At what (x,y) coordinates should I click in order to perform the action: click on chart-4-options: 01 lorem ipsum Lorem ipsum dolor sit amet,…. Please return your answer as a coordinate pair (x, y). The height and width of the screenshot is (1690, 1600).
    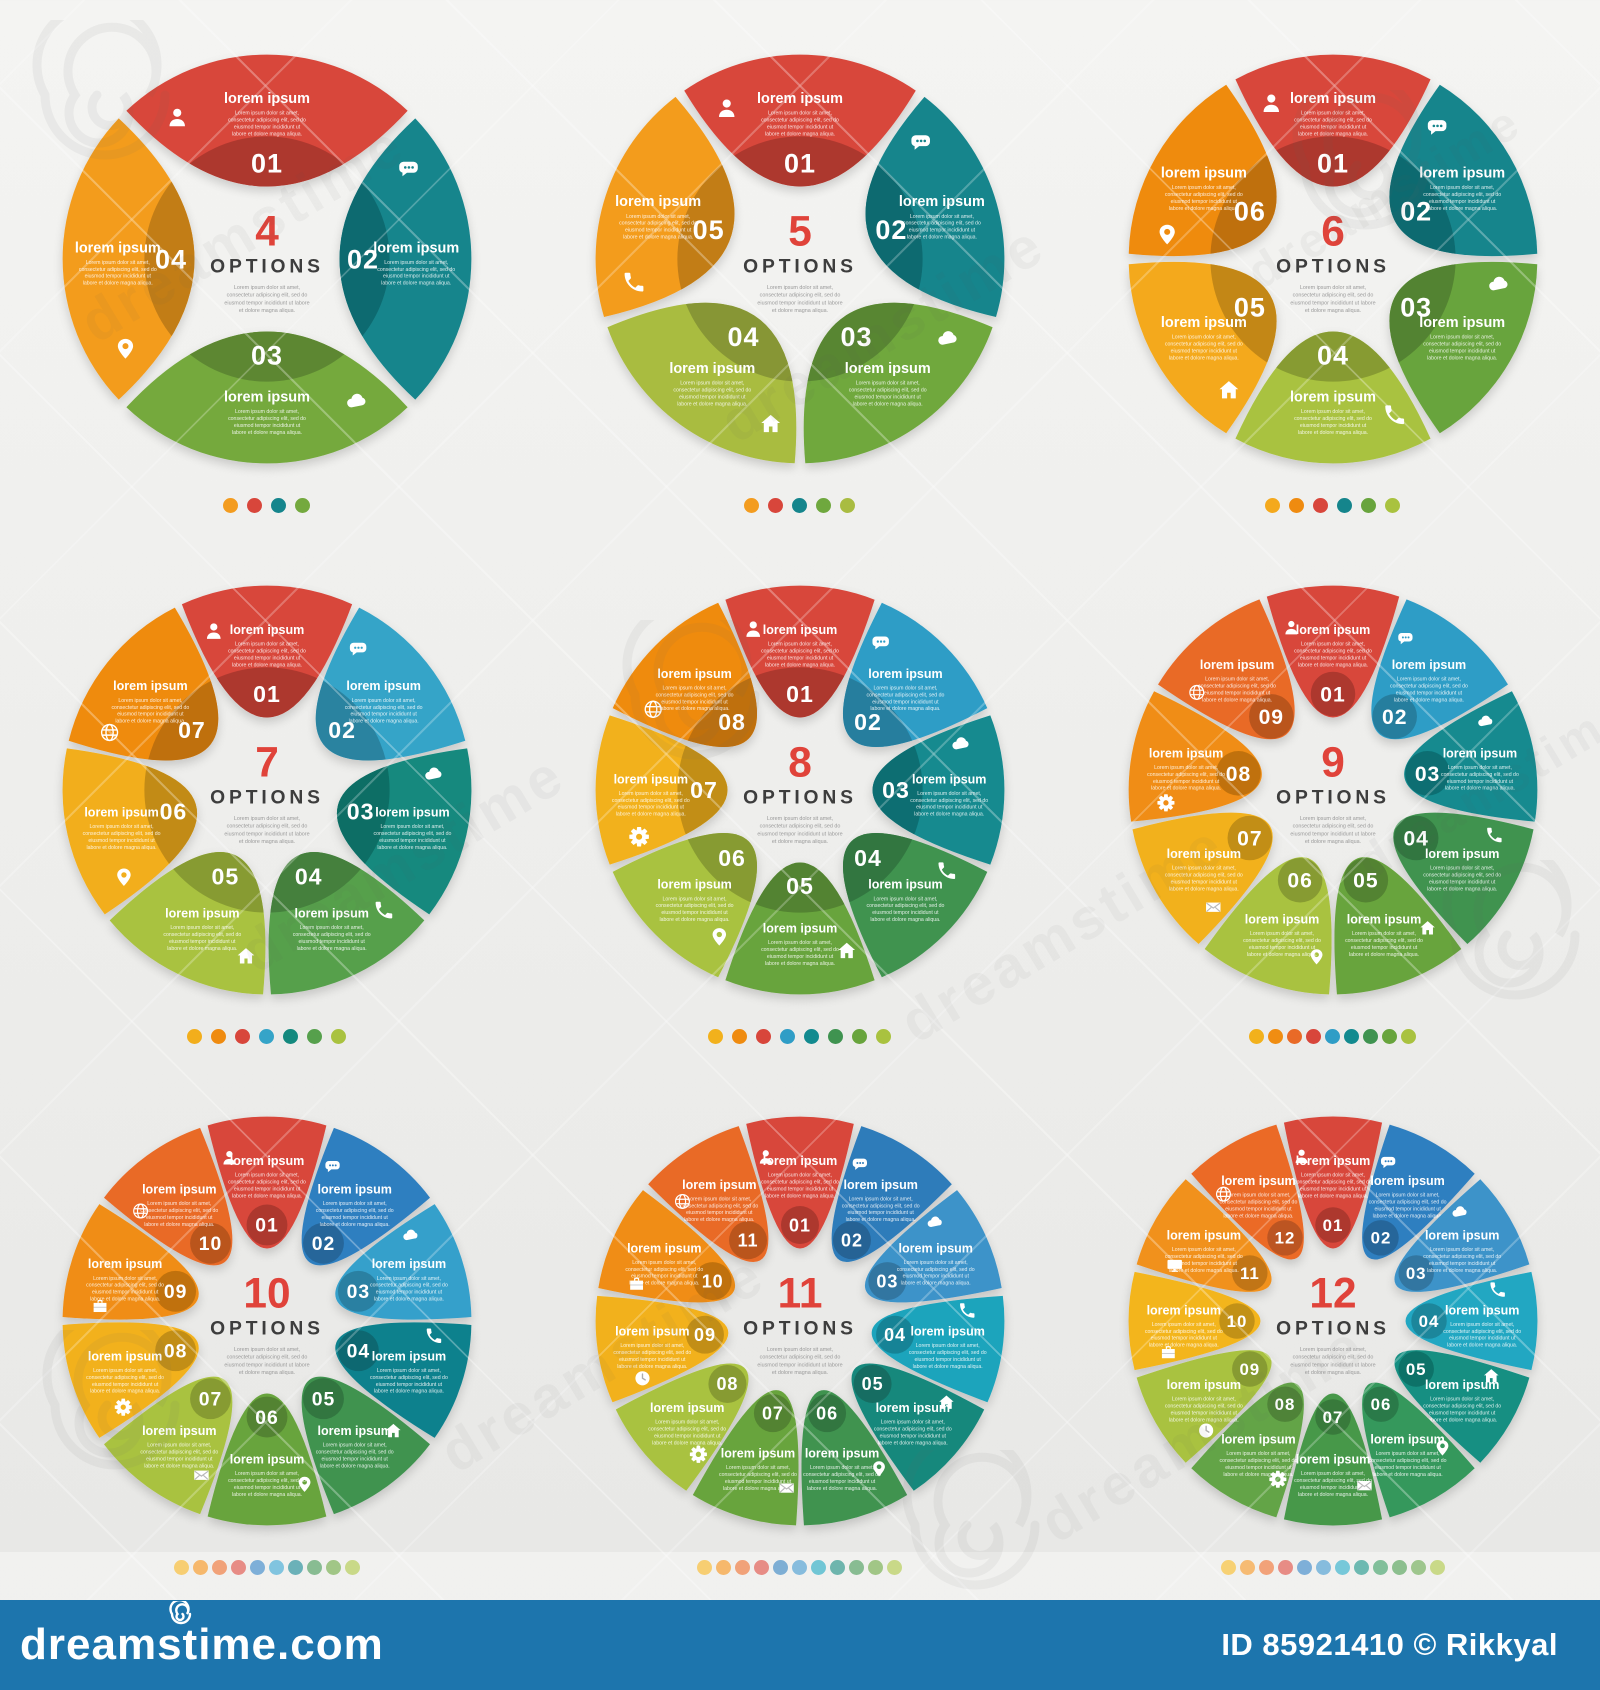
    Looking at the image, I should click on (266, 265).